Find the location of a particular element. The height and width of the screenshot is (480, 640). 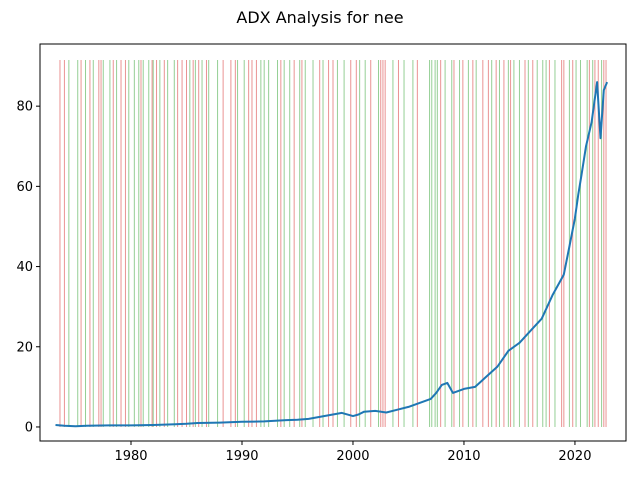

y-tick-label: 60 is located at coordinates (24, 187).